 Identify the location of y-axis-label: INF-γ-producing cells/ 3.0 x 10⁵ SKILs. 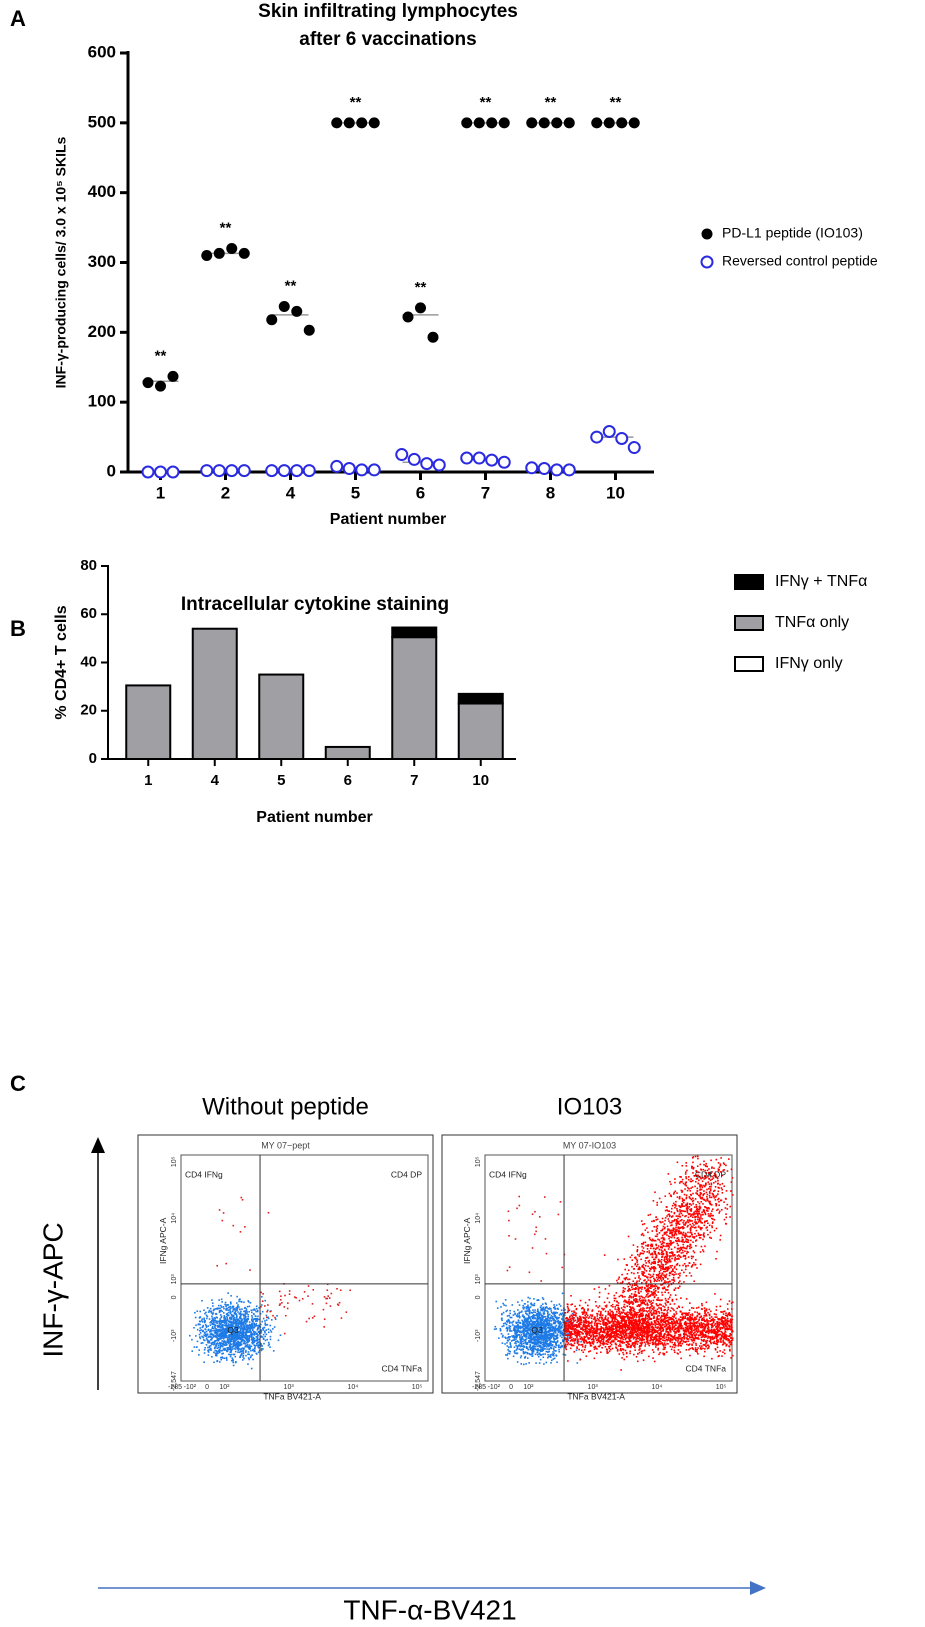
(61, 262).